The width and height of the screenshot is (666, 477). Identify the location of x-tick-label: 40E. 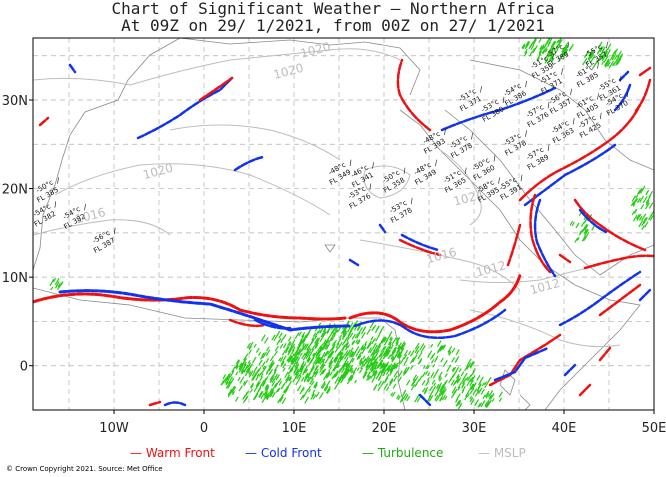
(564, 428).